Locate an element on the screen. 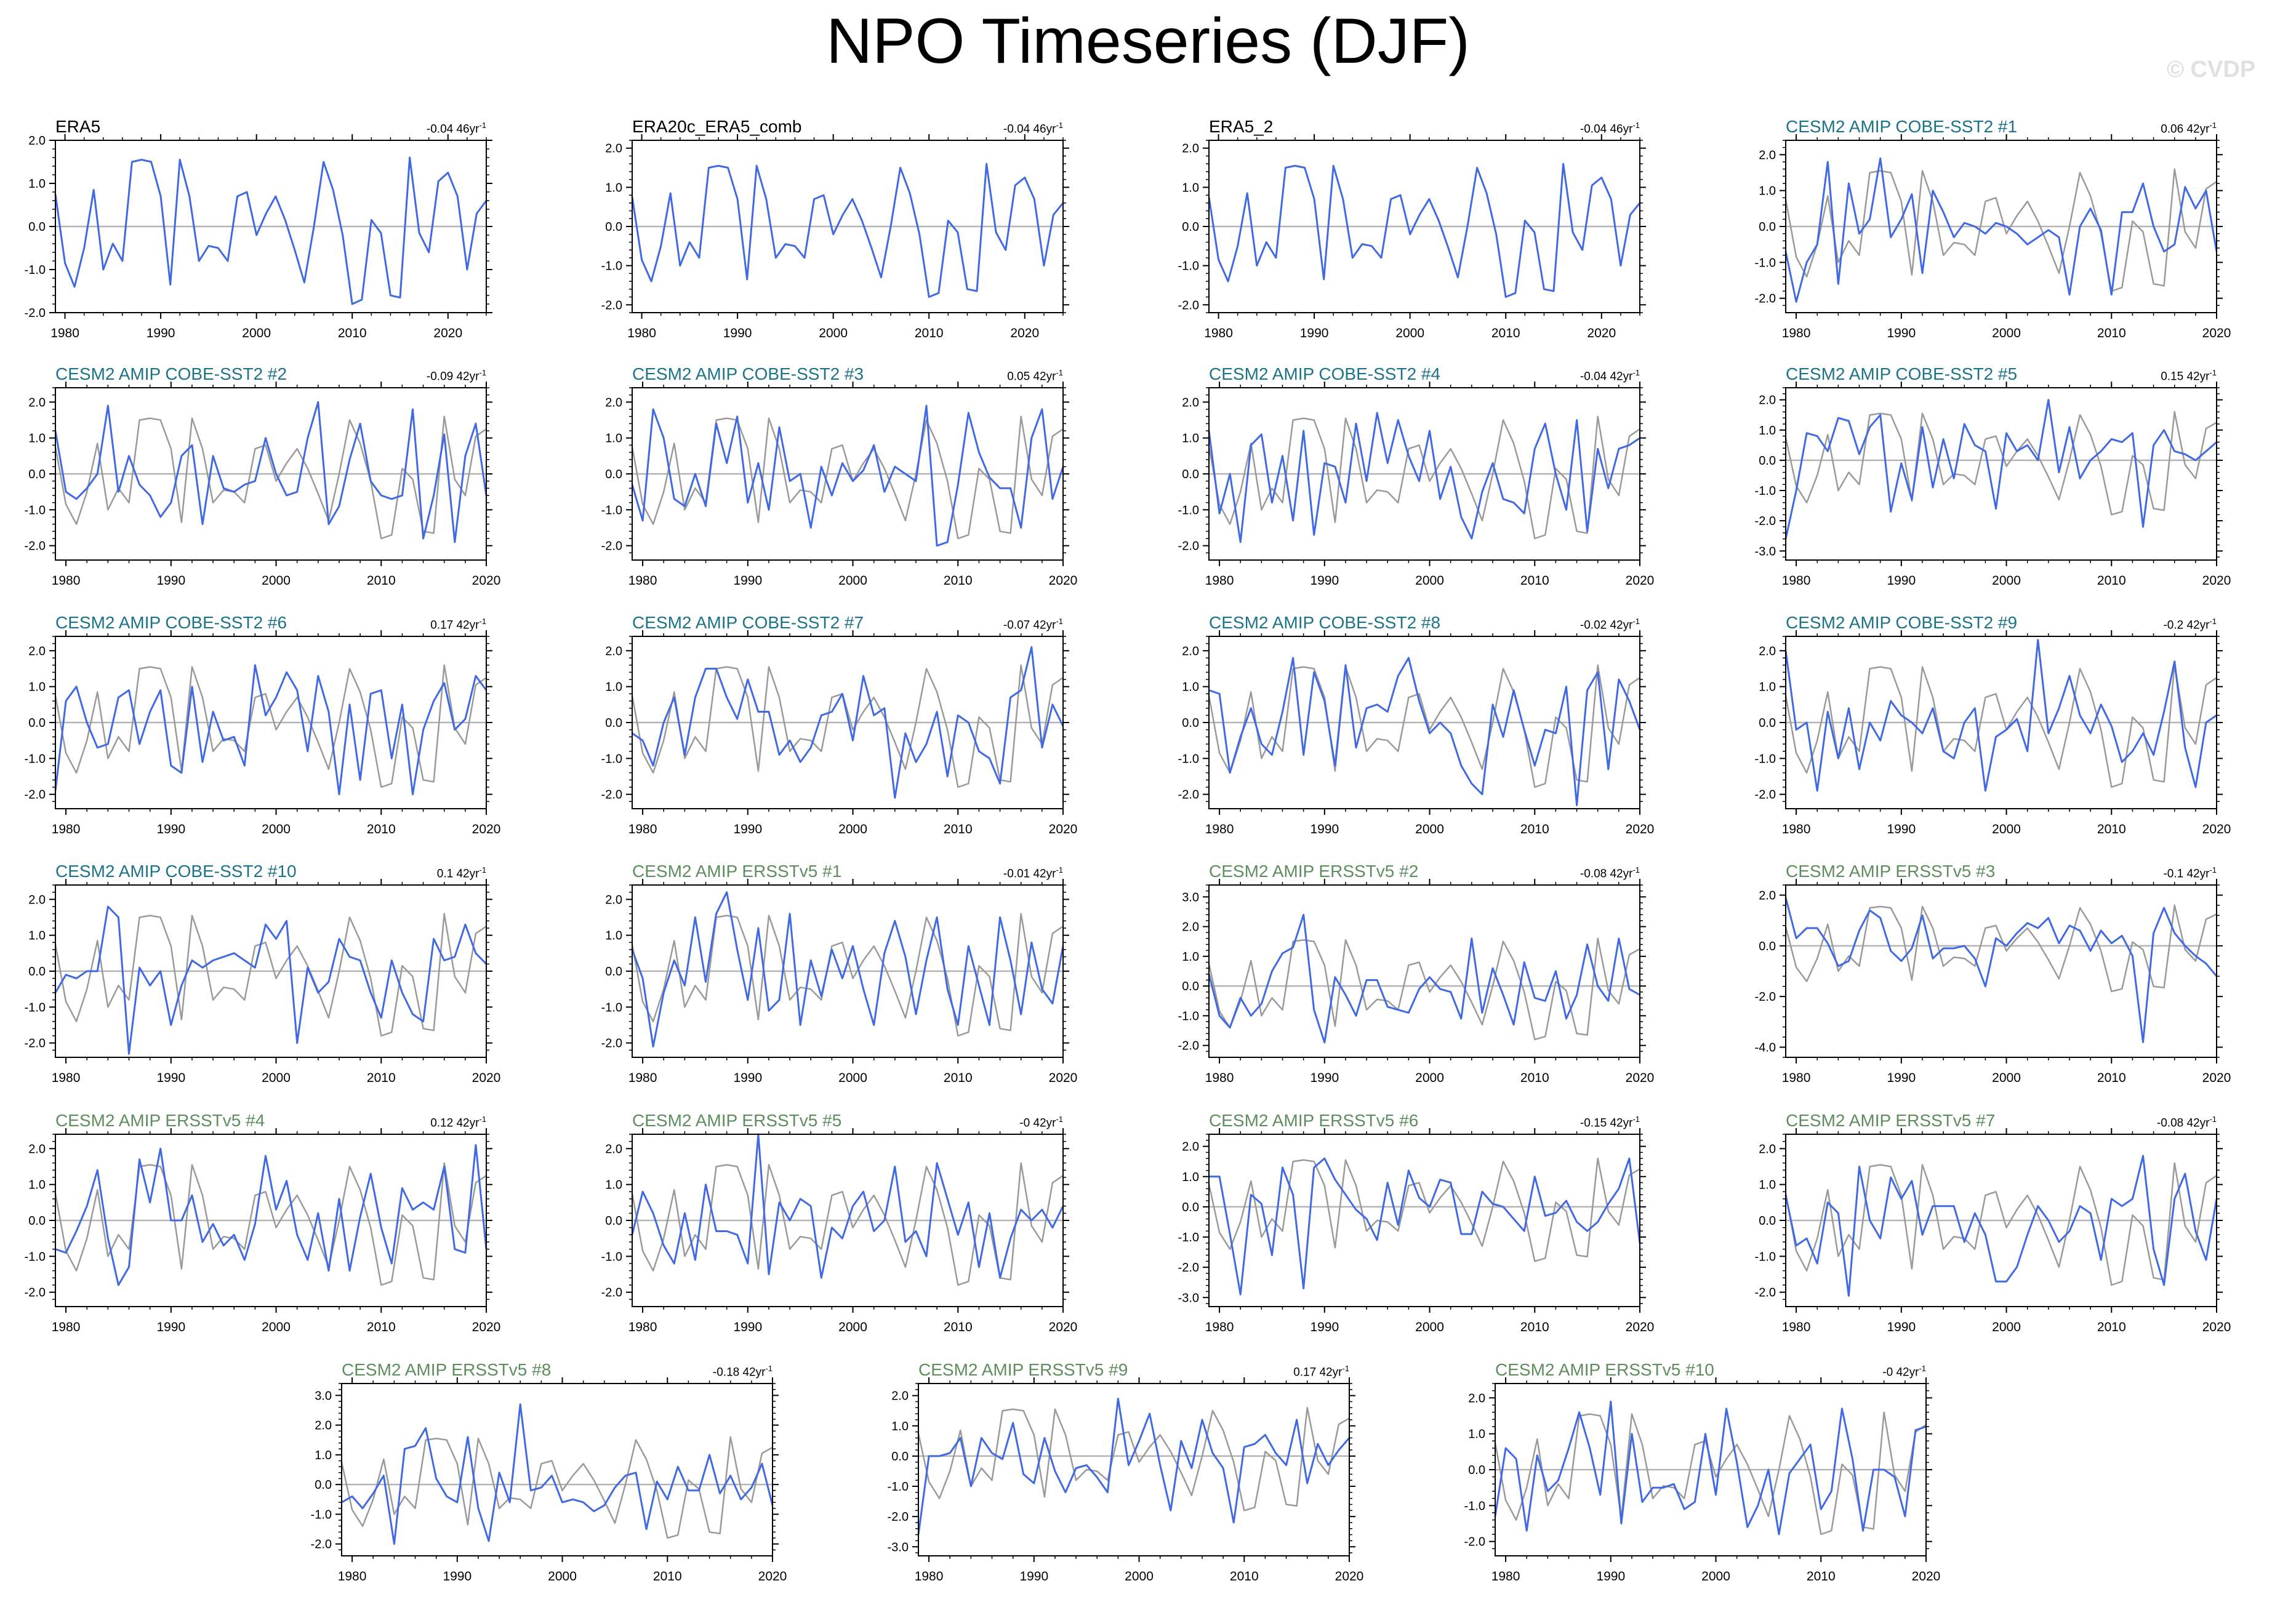 This screenshot has width=2296, height=1618. cvdp-watermark: © CVDP is located at coordinates (2211, 69).